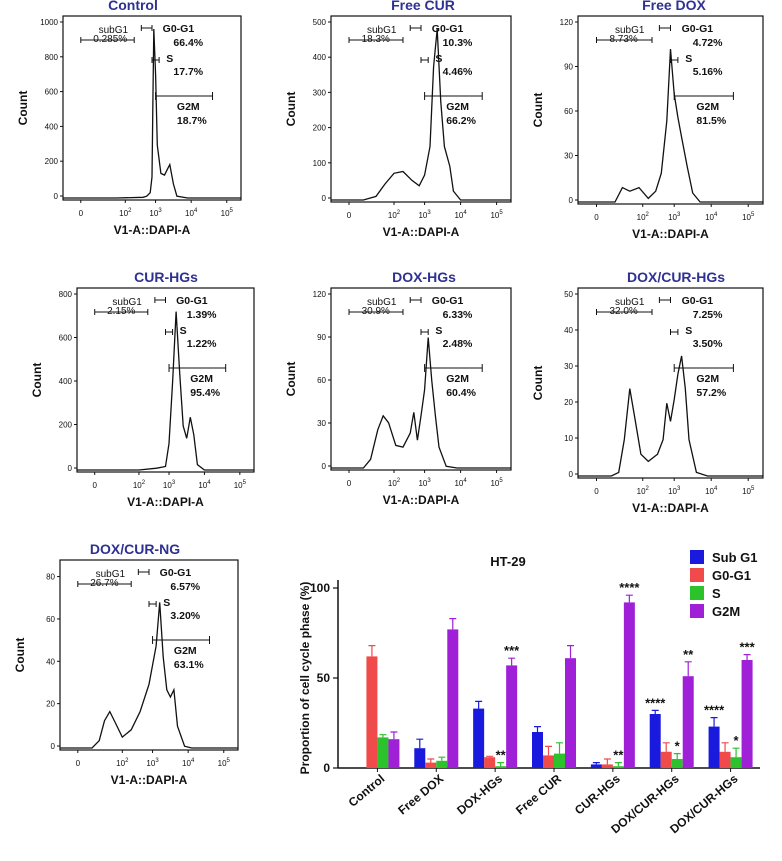 This screenshot has height=861, width=782. What do you see at coordinates (458, 315) in the screenshot?
I see `g0g1-value: 6.33%` at bounding box center [458, 315].